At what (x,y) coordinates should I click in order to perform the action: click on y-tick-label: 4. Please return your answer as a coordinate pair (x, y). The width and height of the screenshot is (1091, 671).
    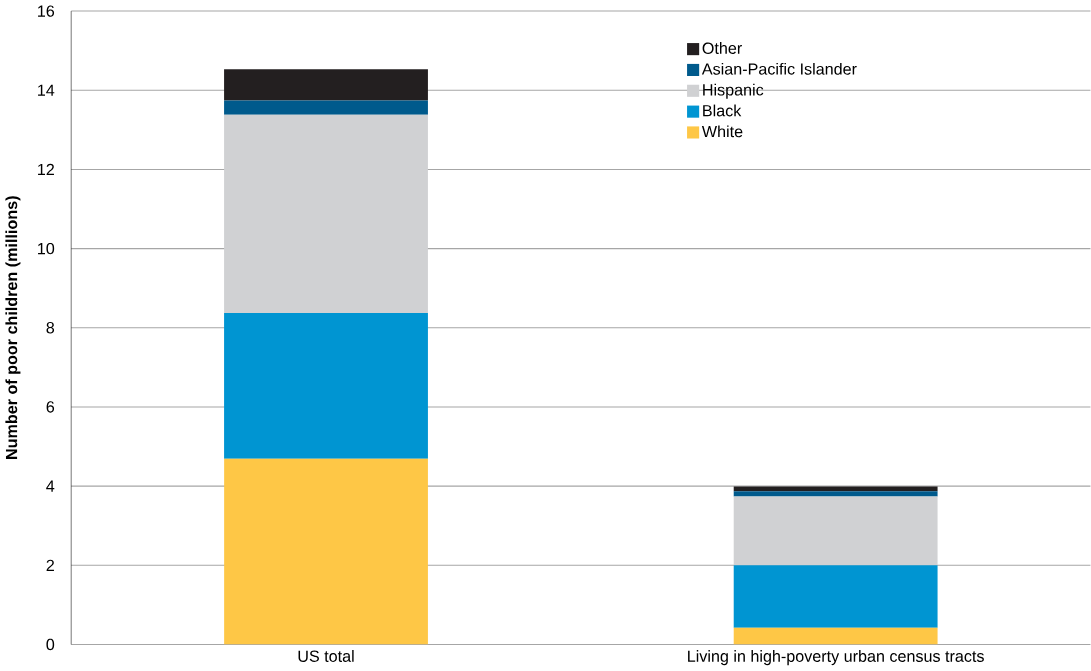
    Looking at the image, I should click on (50, 486).